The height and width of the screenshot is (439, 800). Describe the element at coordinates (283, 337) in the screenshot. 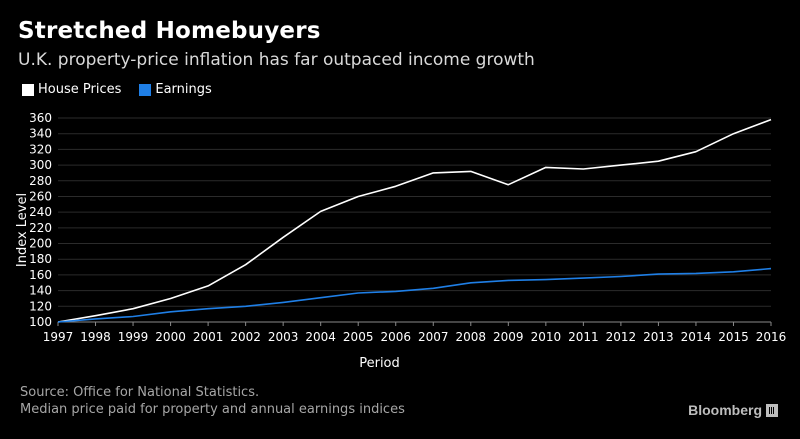

I see `x-tick-label: 2003` at that location.